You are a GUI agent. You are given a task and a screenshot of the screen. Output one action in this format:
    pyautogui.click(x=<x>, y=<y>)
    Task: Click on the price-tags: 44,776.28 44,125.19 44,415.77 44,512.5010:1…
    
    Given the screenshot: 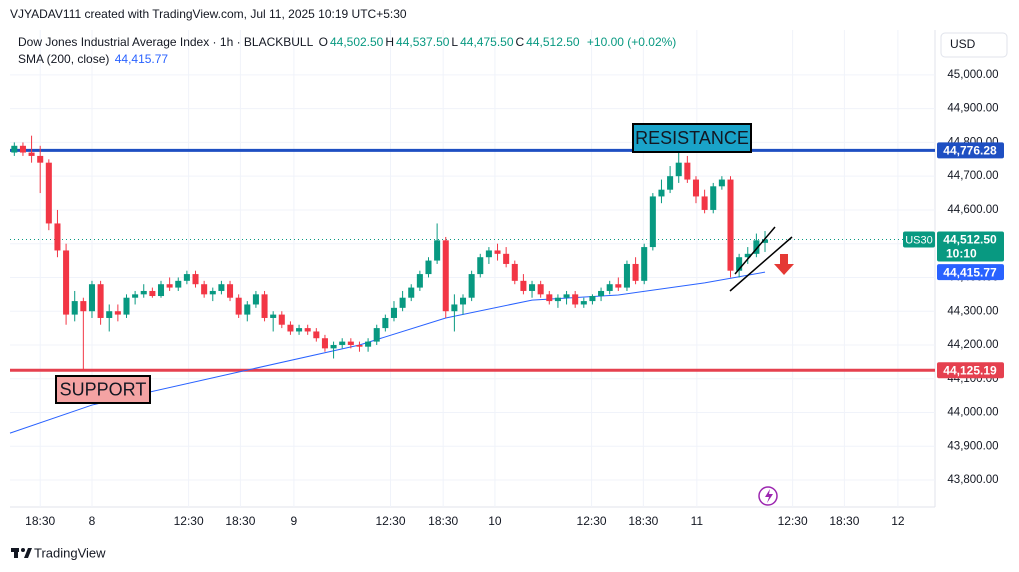 What is the action you would take?
    pyautogui.click(x=953, y=260)
    